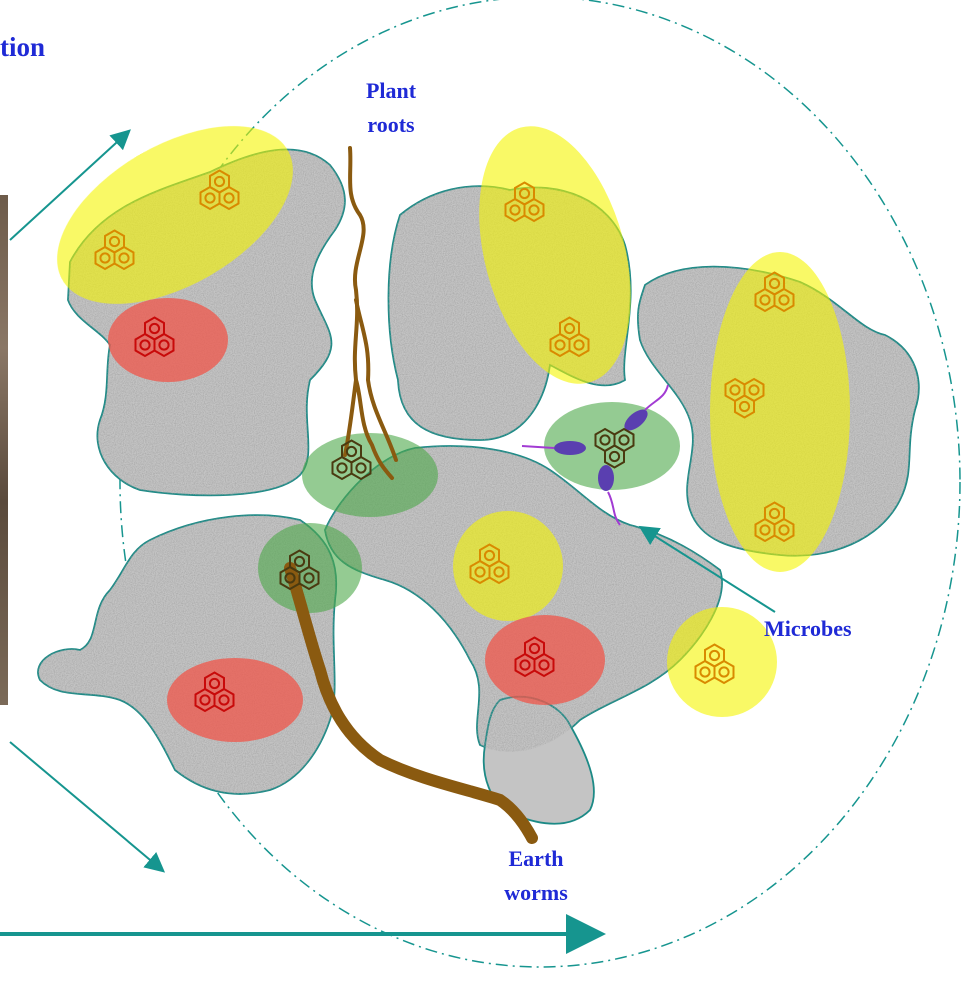  What do you see at coordinates (4, 450) in the screenshot?
I see `soil-photo-edge` at bounding box center [4, 450].